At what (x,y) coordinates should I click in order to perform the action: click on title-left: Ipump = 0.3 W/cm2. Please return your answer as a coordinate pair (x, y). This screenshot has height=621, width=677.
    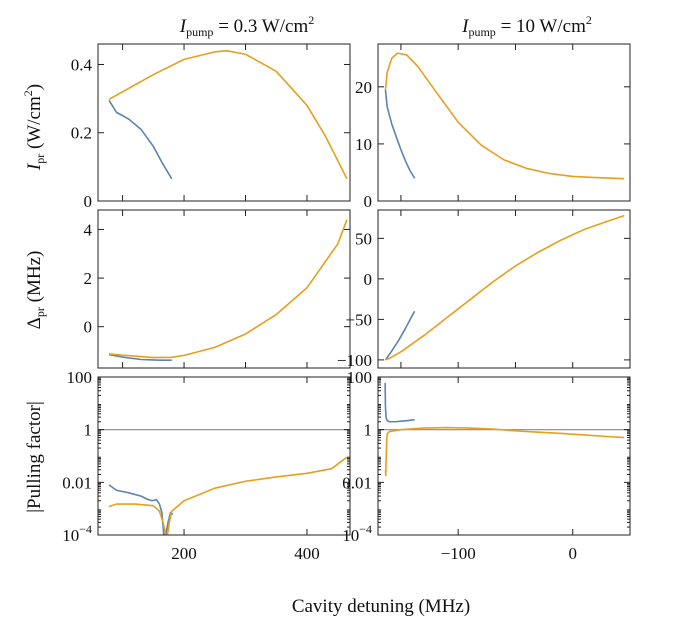
    Looking at the image, I should click on (246, 26).